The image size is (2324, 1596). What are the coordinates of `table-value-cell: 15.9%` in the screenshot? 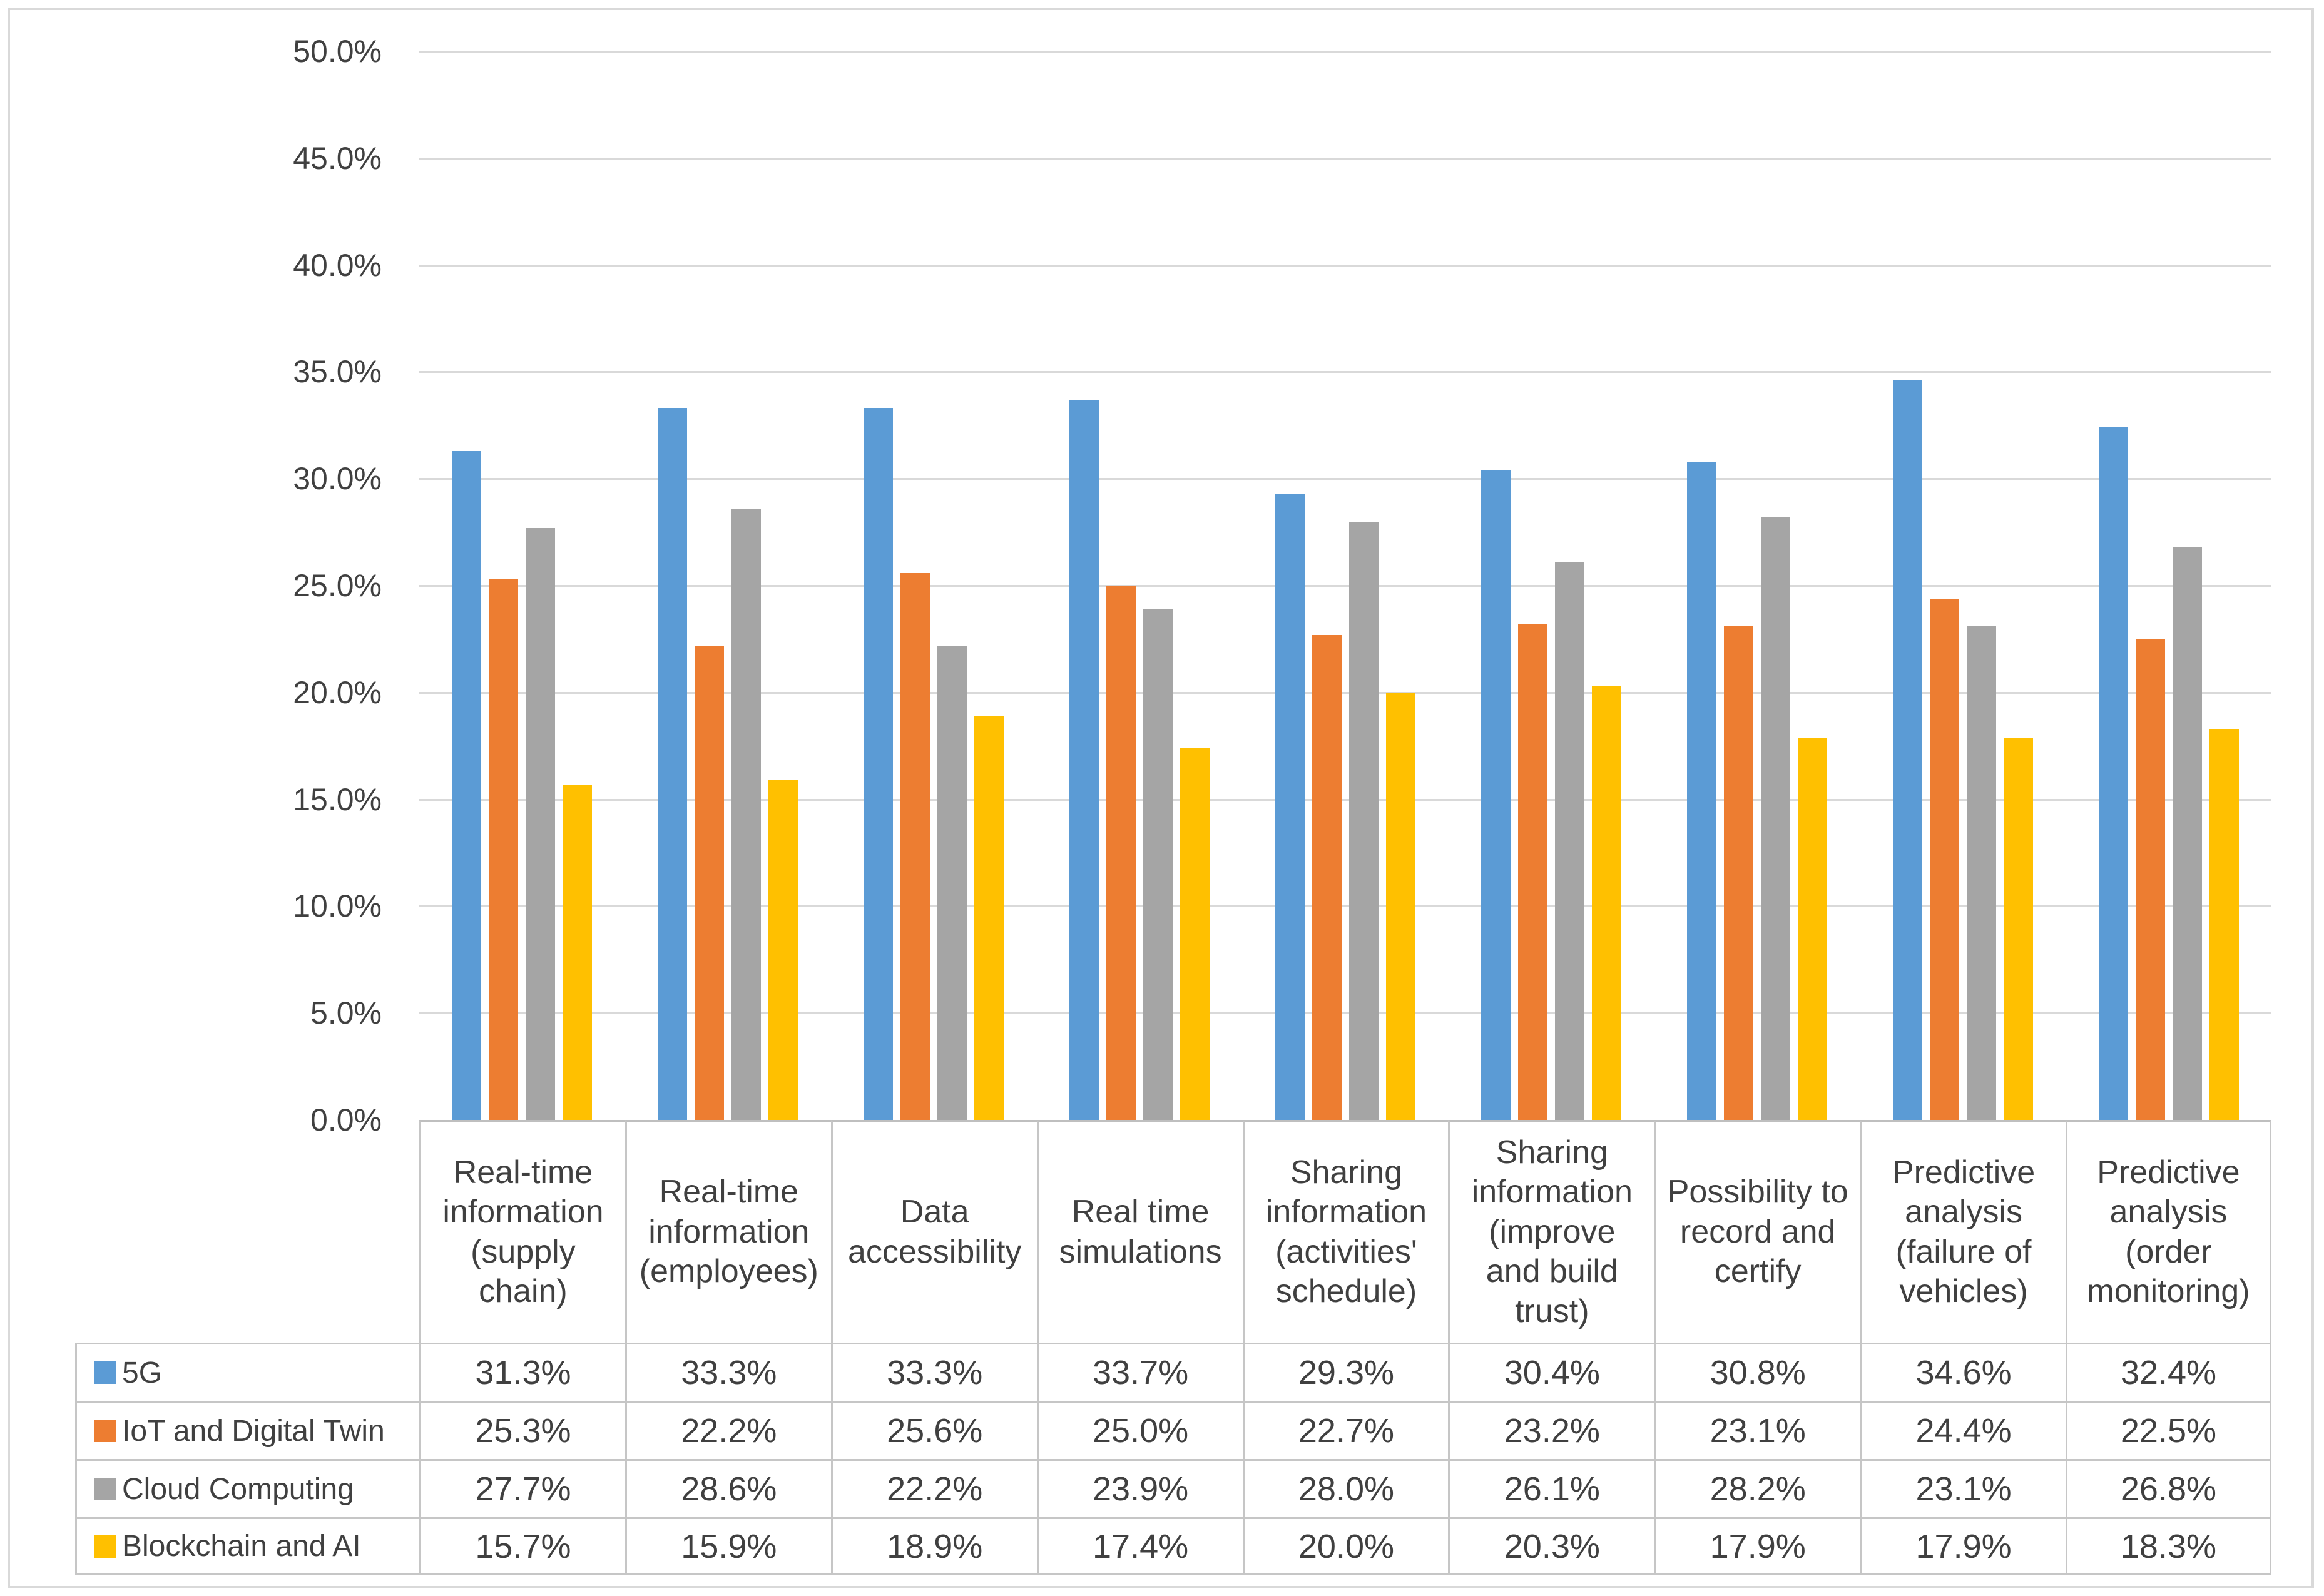 It's located at (728, 1546).